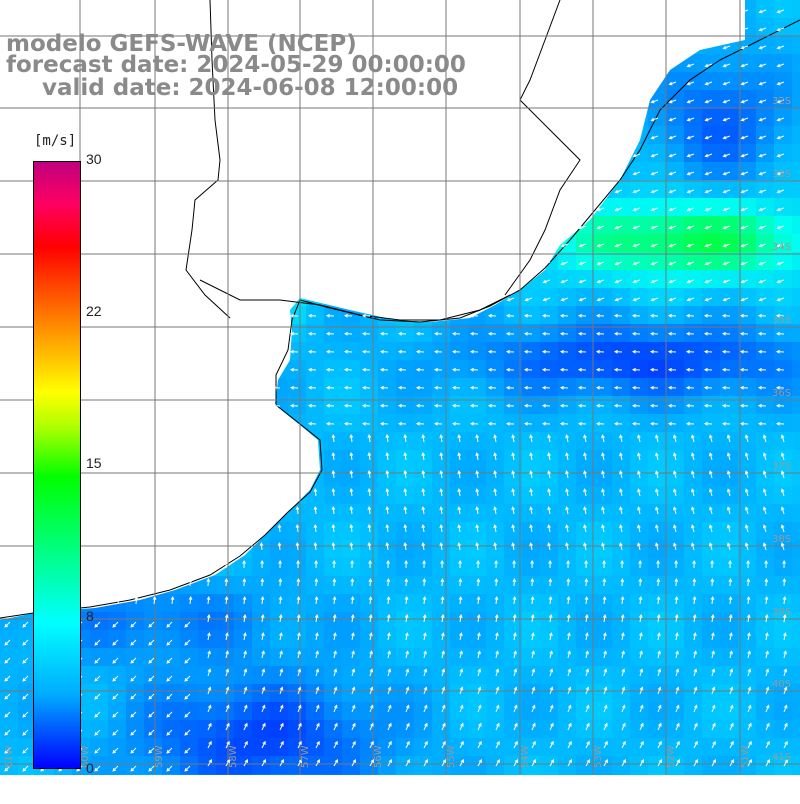 The width and height of the screenshot is (800, 804). What do you see at coordinates (525, 756) in the screenshot?
I see `lon-label: 54W` at bounding box center [525, 756].